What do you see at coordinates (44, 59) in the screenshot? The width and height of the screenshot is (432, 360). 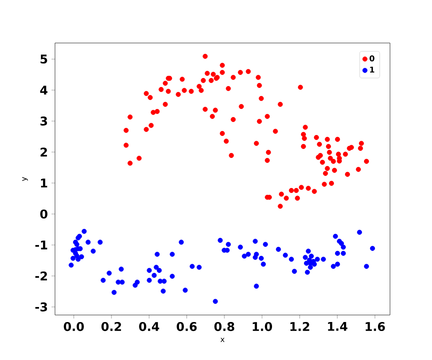 I see `y-tick-label: 5` at bounding box center [44, 59].